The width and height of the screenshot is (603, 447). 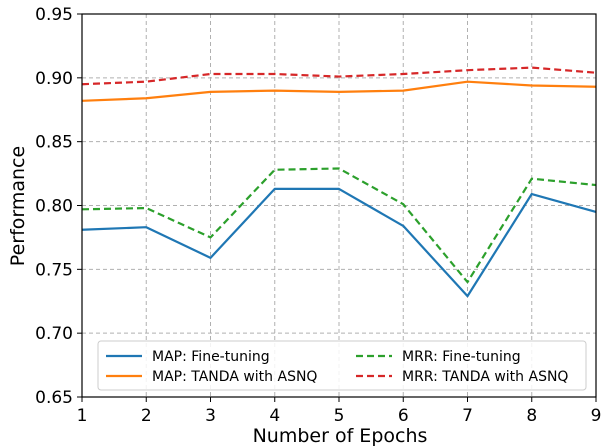 What do you see at coordinates (531, 416) in the screenshot?
I see `x-tick-label: 8` at bounding box center [531, 416].